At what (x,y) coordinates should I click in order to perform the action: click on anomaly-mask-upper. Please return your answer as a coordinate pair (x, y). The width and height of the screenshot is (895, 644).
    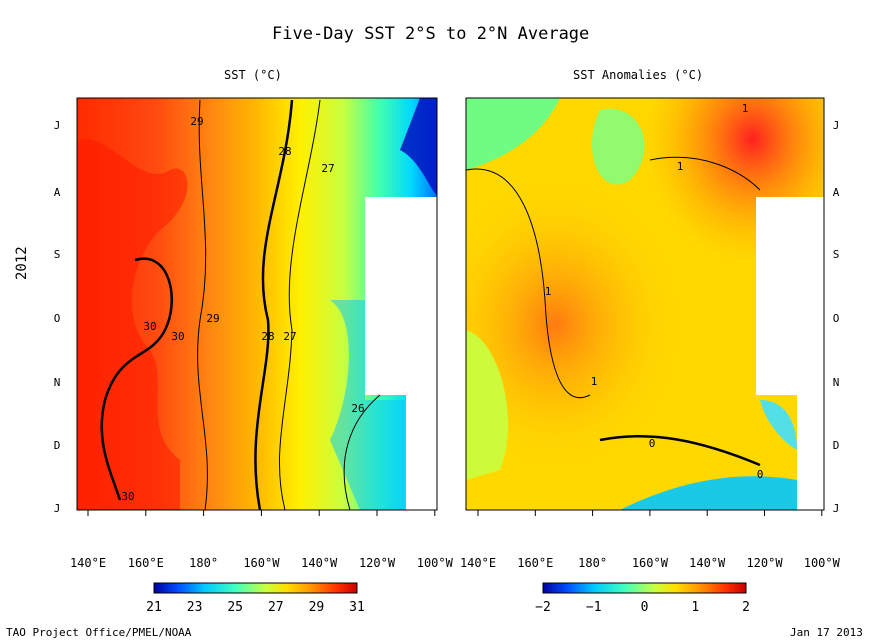
    Looking at the image, I should click on (790, 296).